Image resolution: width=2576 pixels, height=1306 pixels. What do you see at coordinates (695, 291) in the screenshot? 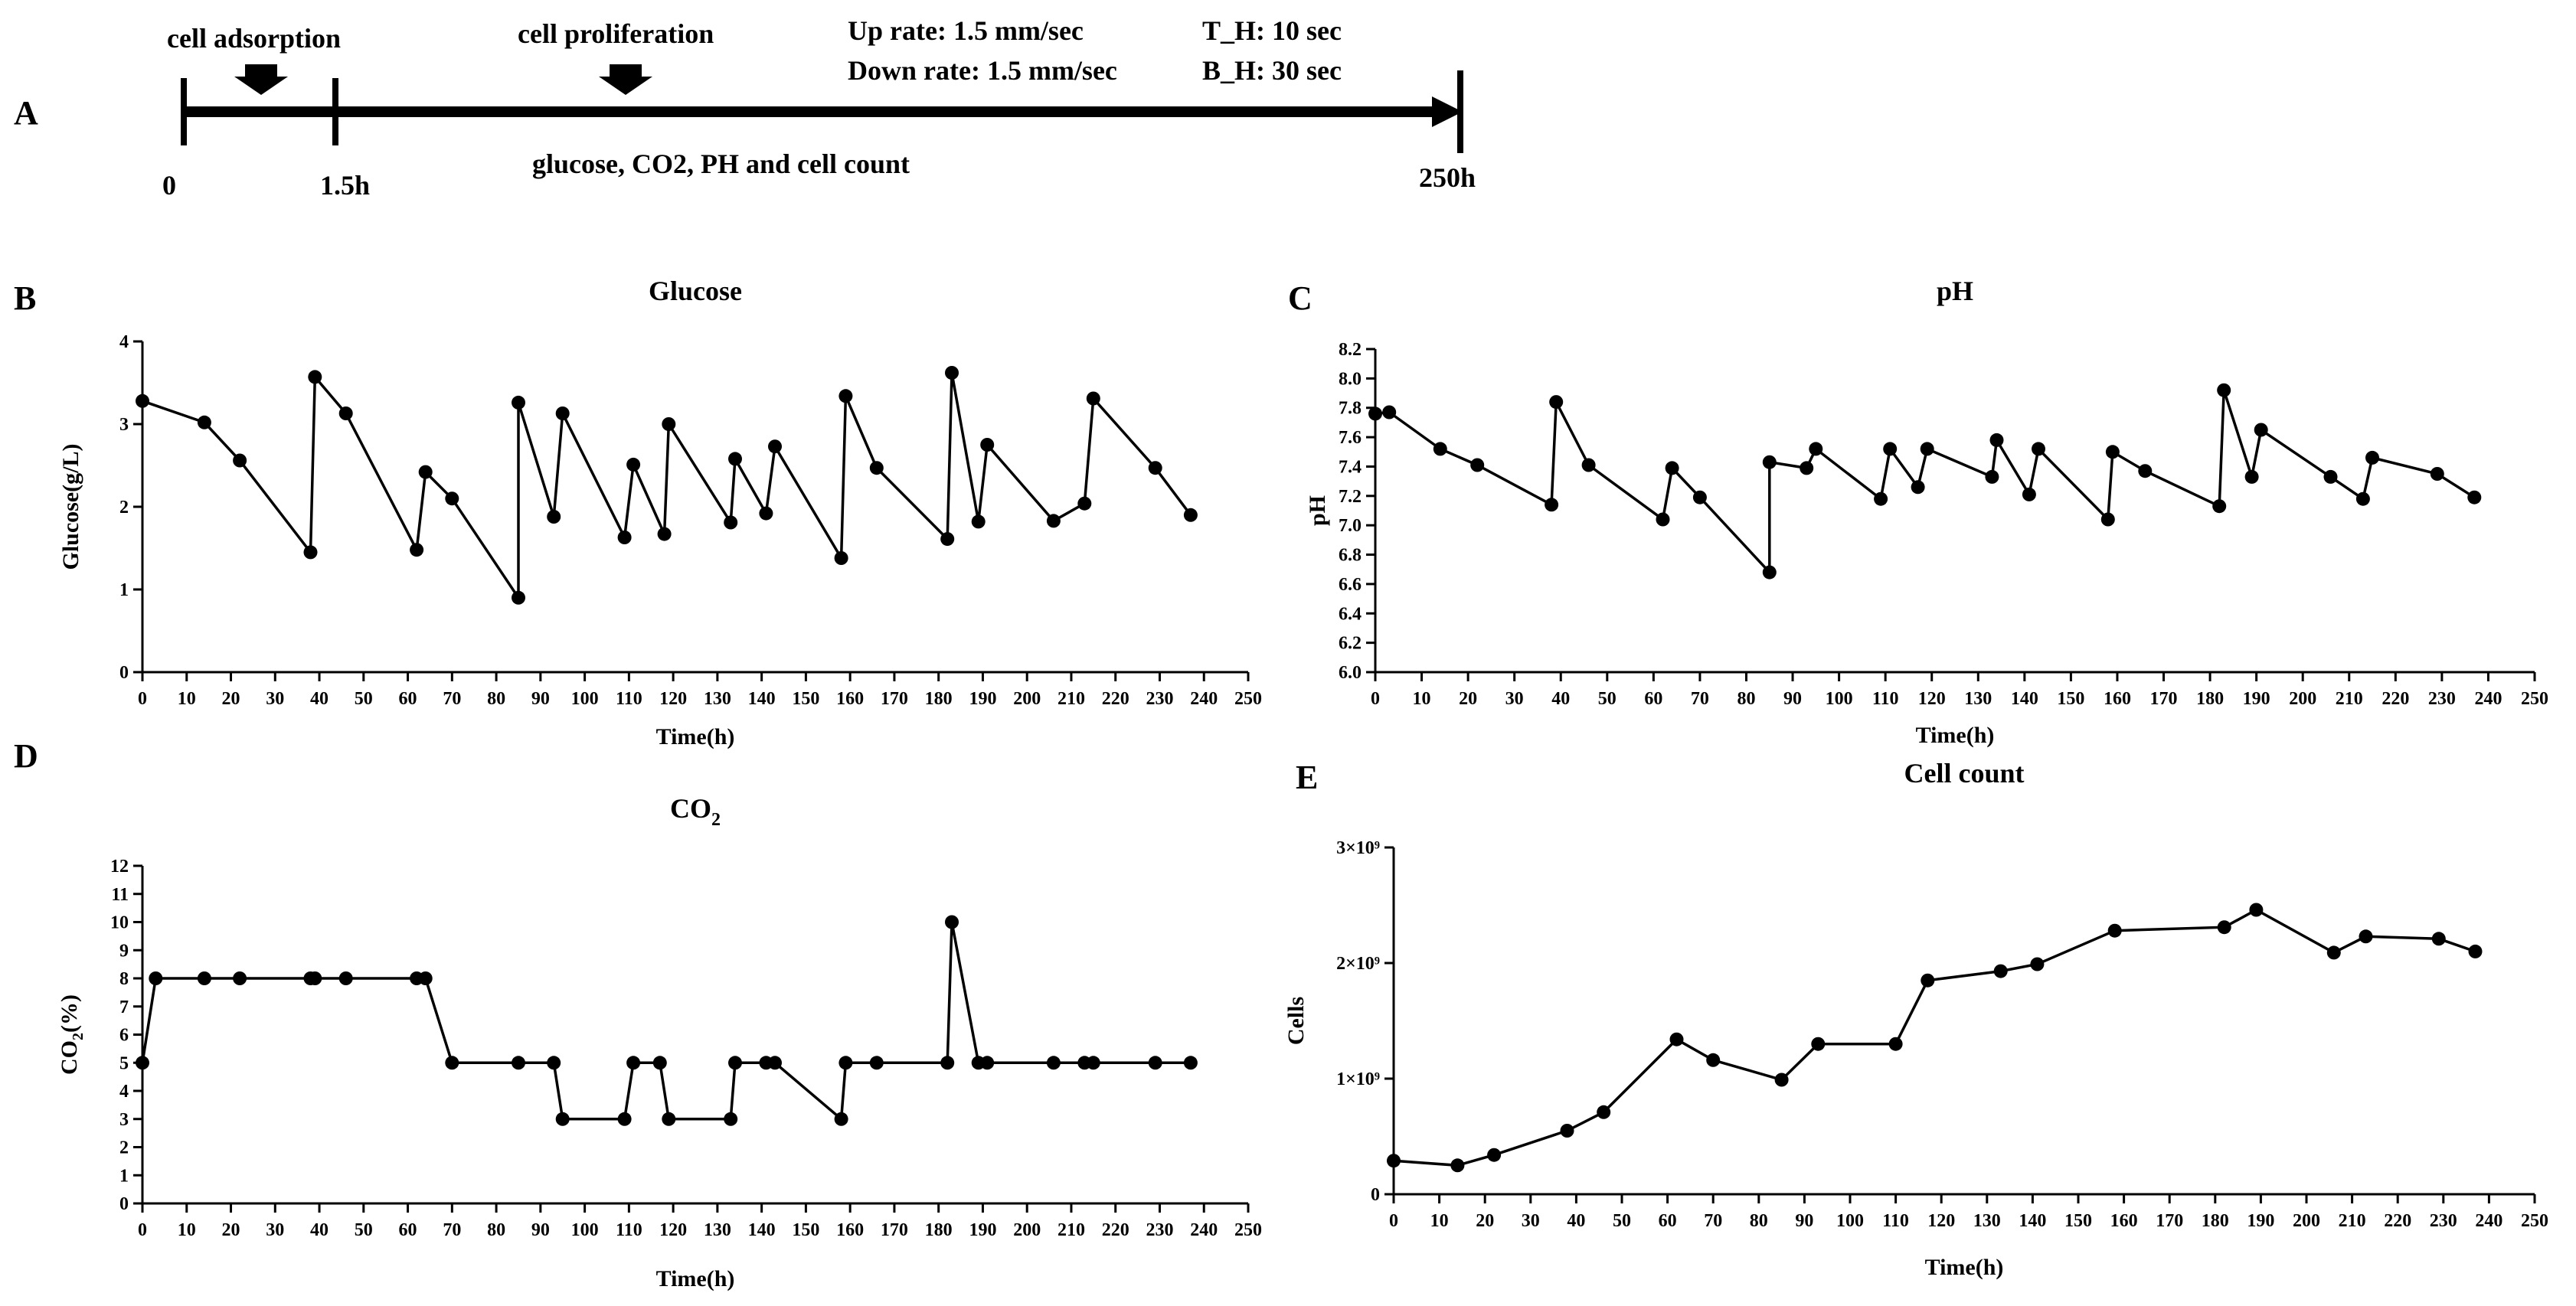
I see `chart-title: Glucose` at bounding box center [695, 291].